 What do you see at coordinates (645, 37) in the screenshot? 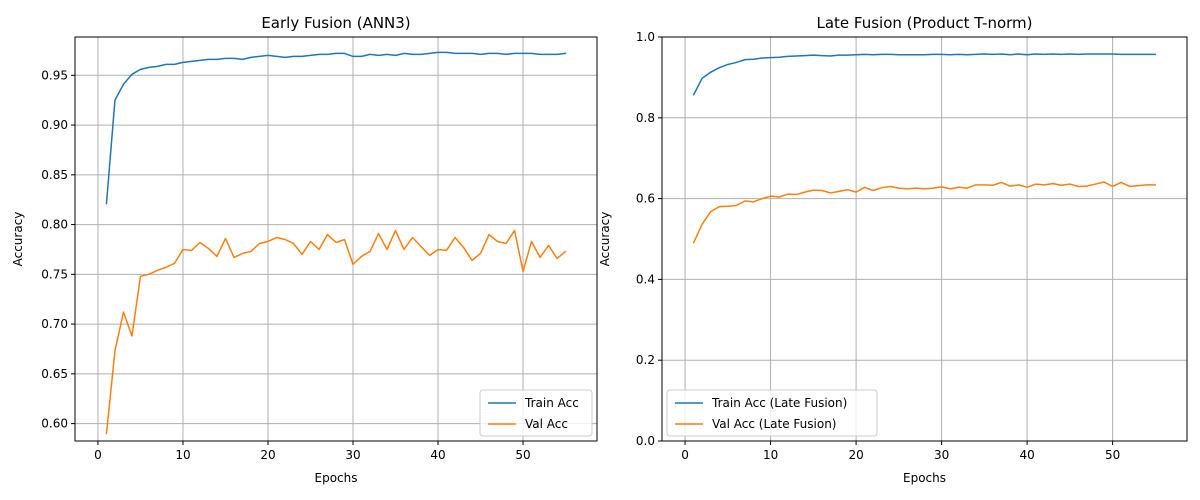
I see `y-tick-label: 1.0` at bounding box center [645, 37].